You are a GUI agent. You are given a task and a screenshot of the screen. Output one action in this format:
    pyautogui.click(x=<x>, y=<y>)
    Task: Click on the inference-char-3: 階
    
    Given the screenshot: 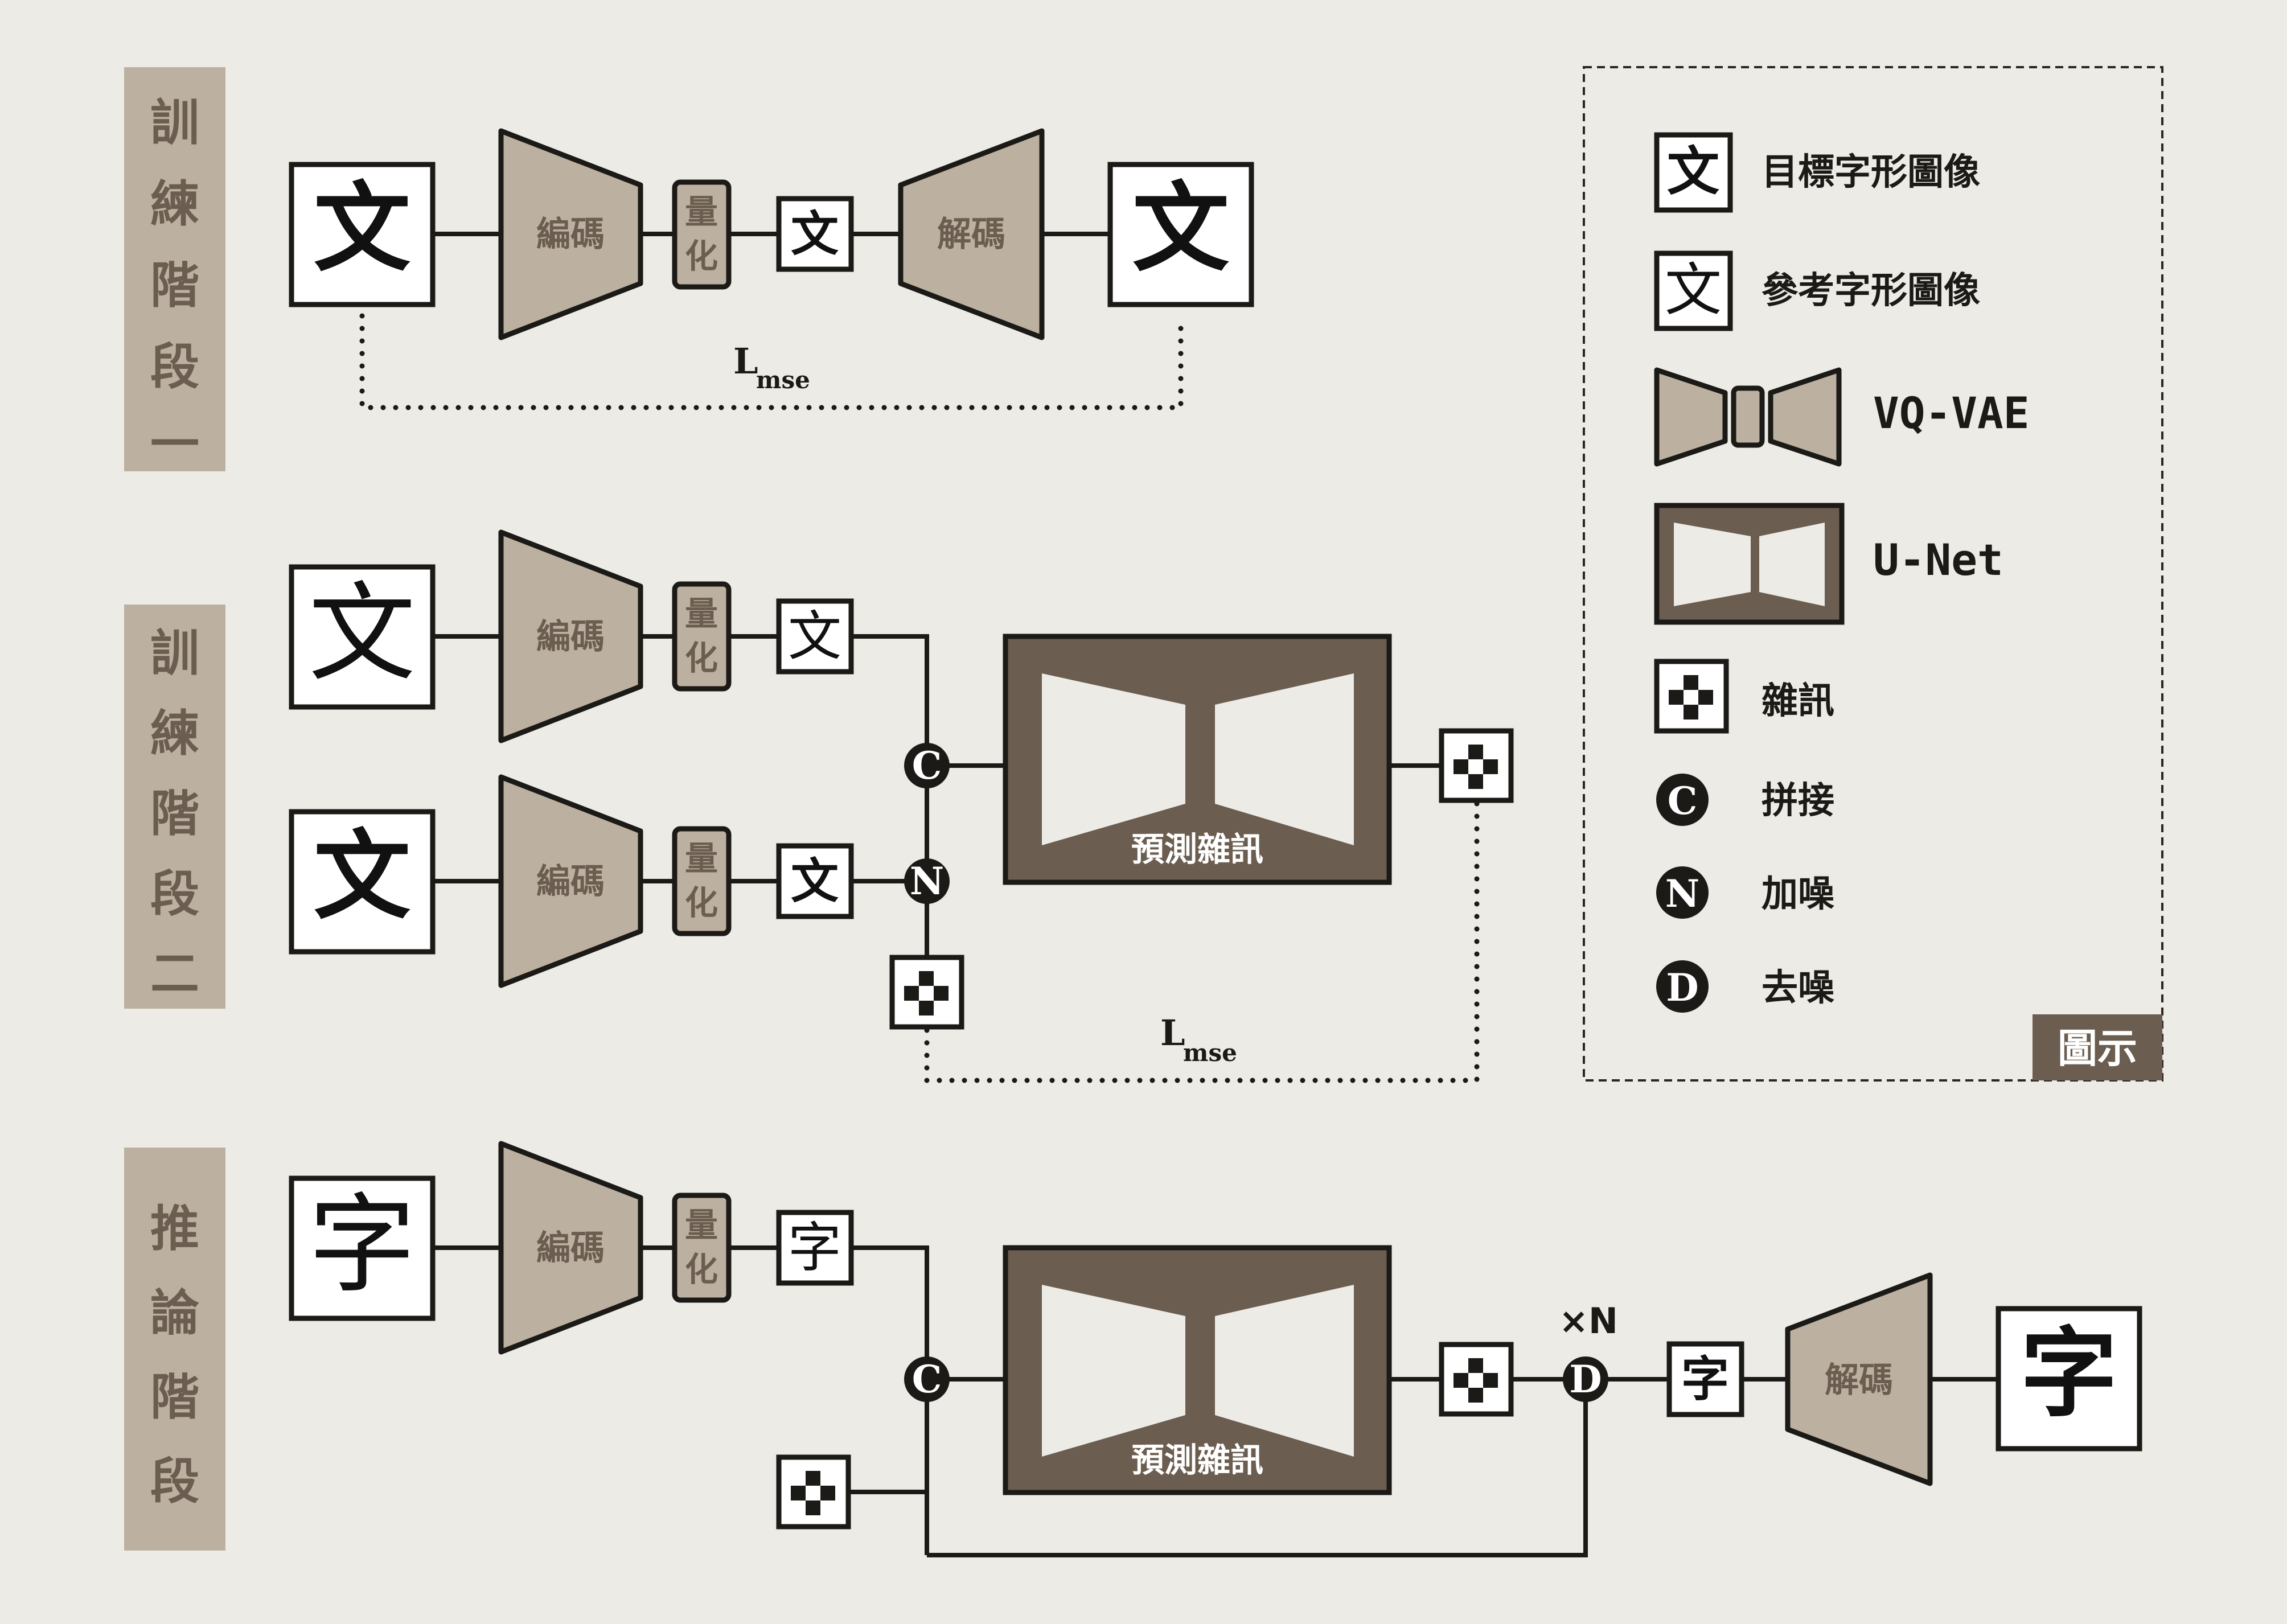 What is the action you would take?
    pyautogui.click(x=175, y=1397)
    